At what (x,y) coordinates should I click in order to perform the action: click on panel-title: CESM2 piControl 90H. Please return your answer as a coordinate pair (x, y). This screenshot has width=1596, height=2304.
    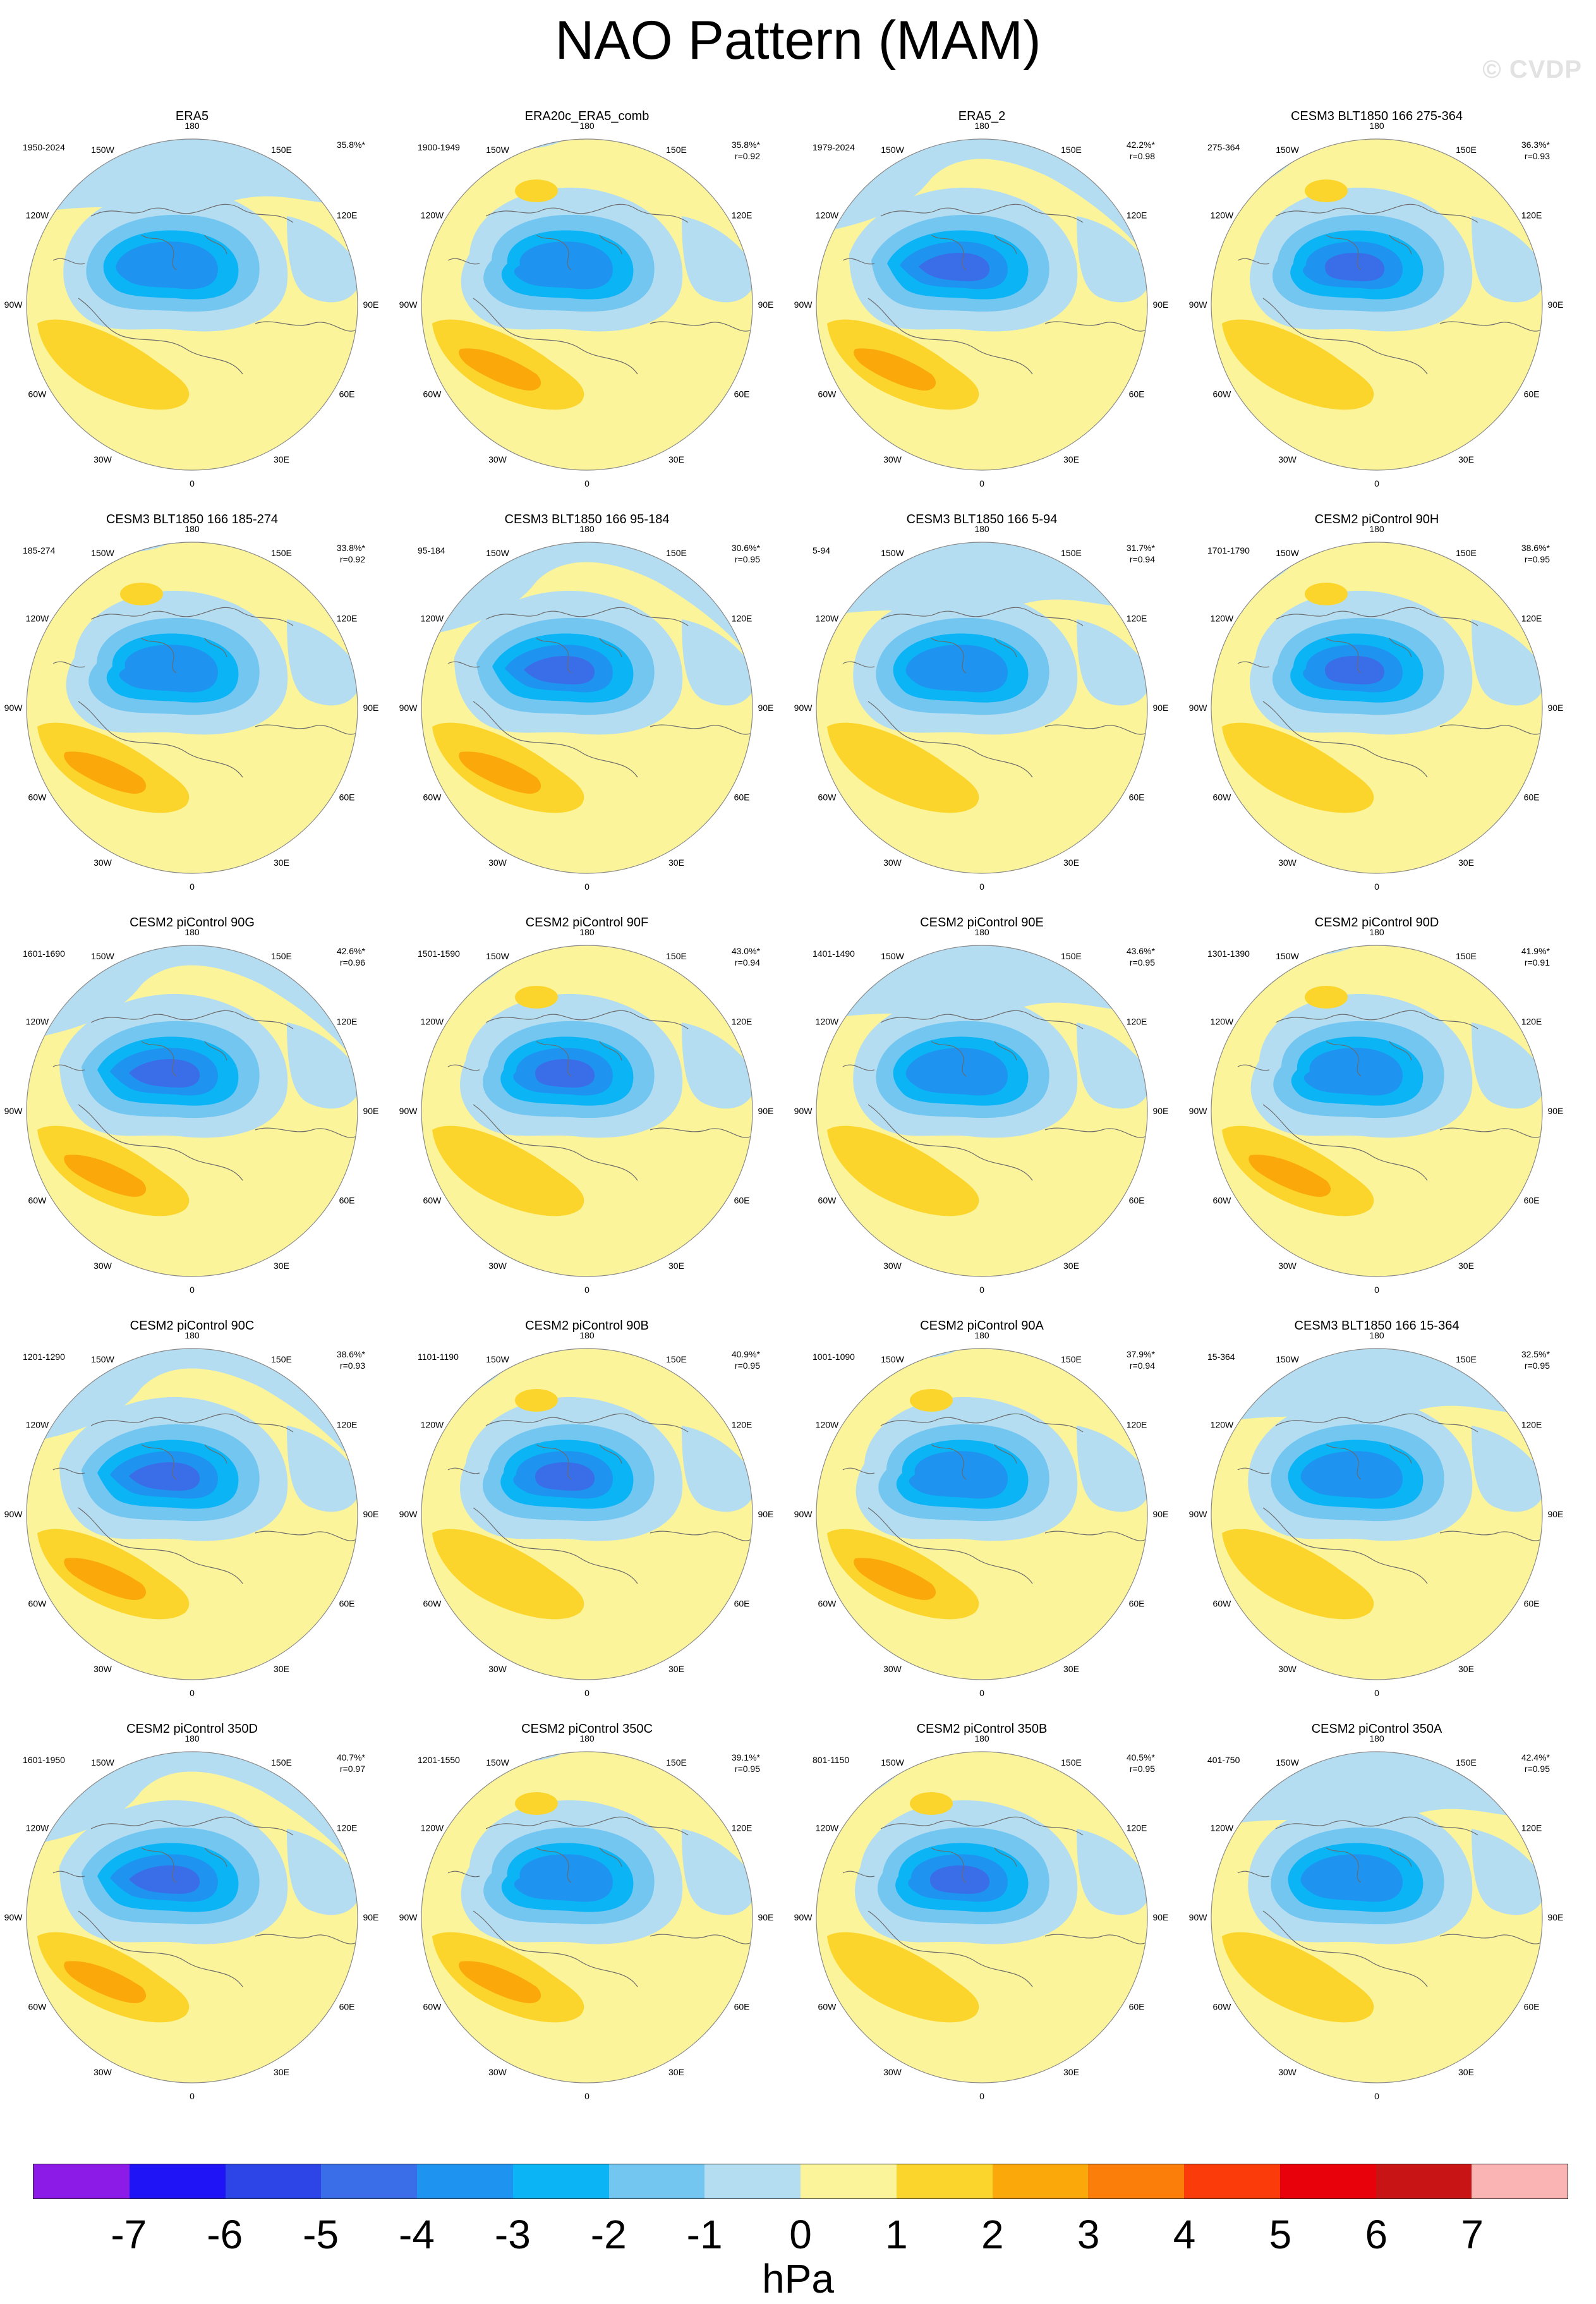
    Looking at the image, I should click on (1376, 519).